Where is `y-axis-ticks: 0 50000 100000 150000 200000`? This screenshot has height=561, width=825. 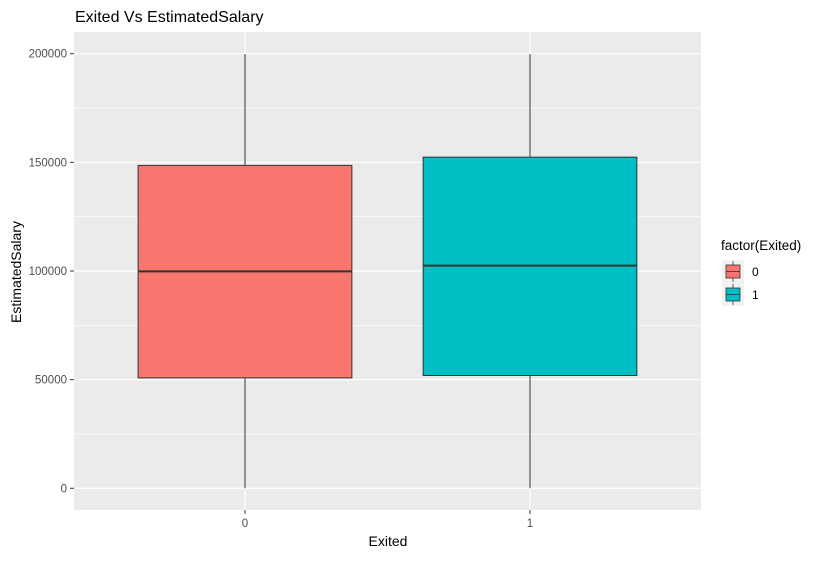
y-axis-ticks: 0 50000 100000 150000 200000 is located at coordinates (51, 272).